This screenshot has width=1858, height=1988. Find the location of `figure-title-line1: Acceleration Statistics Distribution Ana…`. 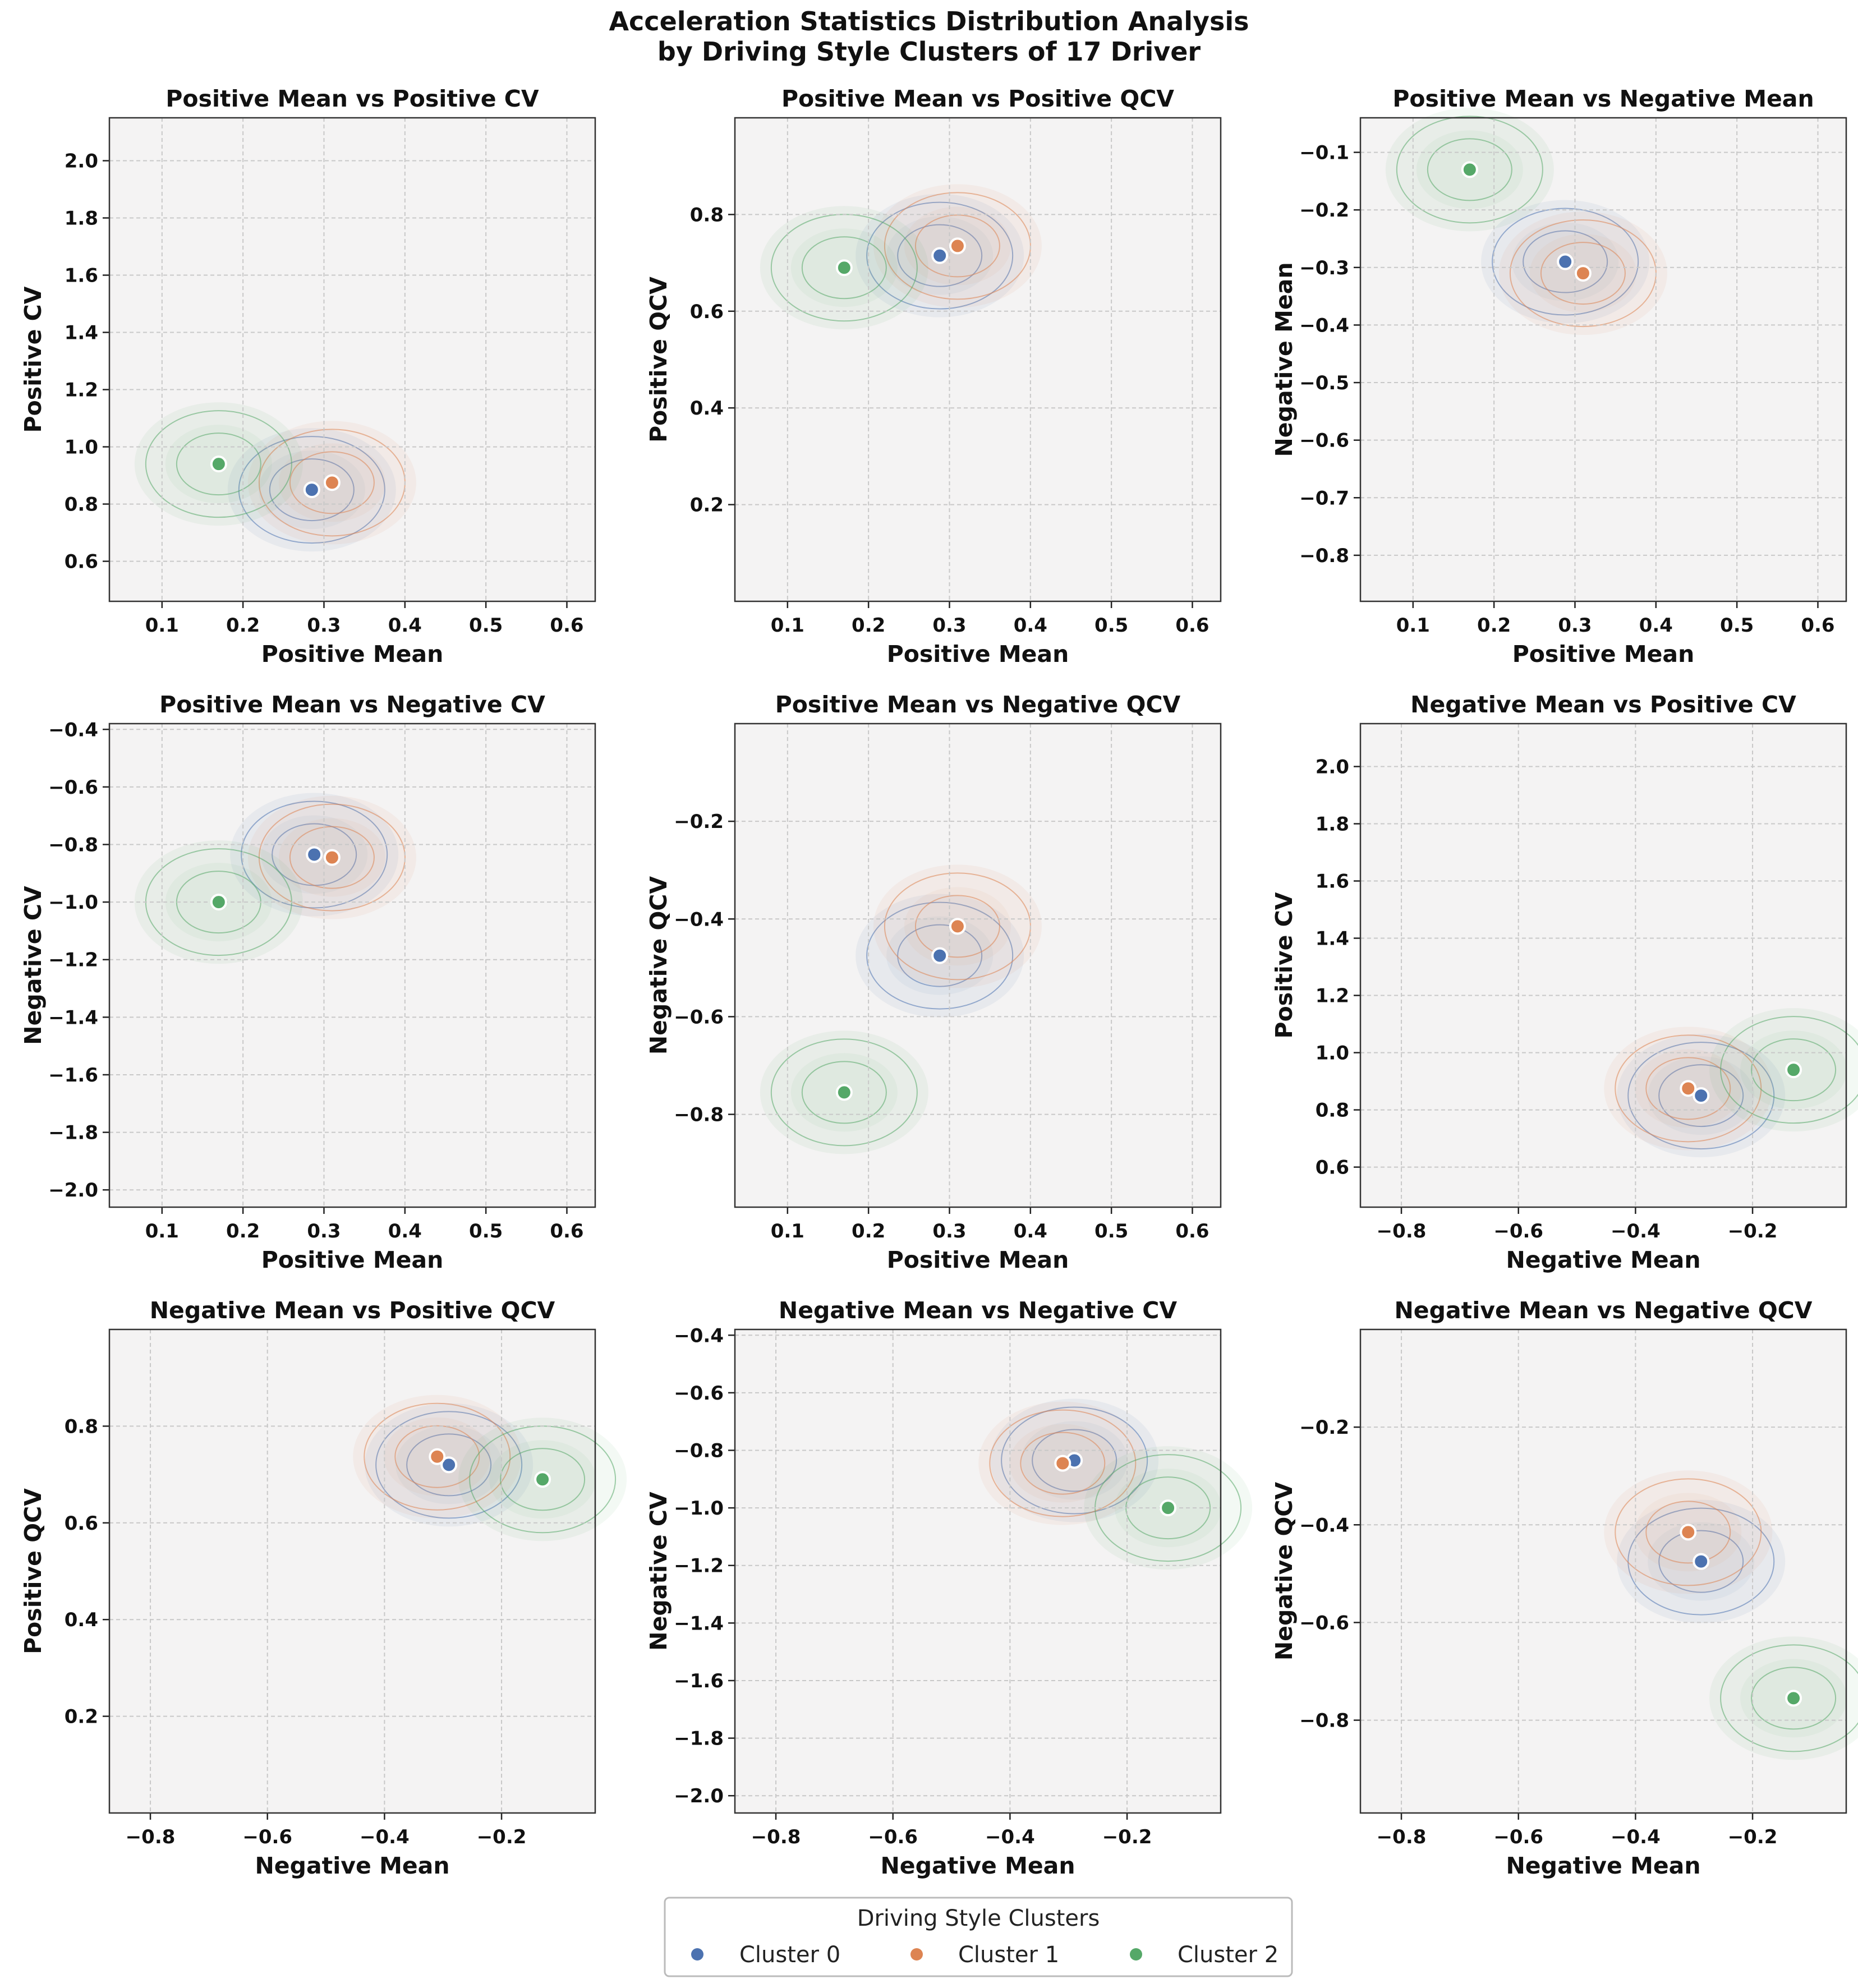

figure-title-line1: Acceleration Statistics Distribution Ana… is located at coordinates (929, 21).